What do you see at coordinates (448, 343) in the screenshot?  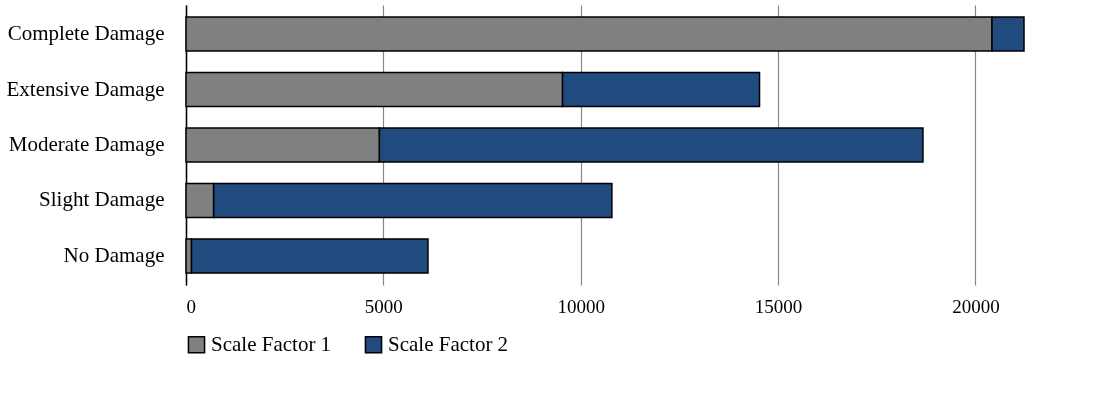 I see `legend-label: Scale Factor 2` at bounding box center [448, 343].